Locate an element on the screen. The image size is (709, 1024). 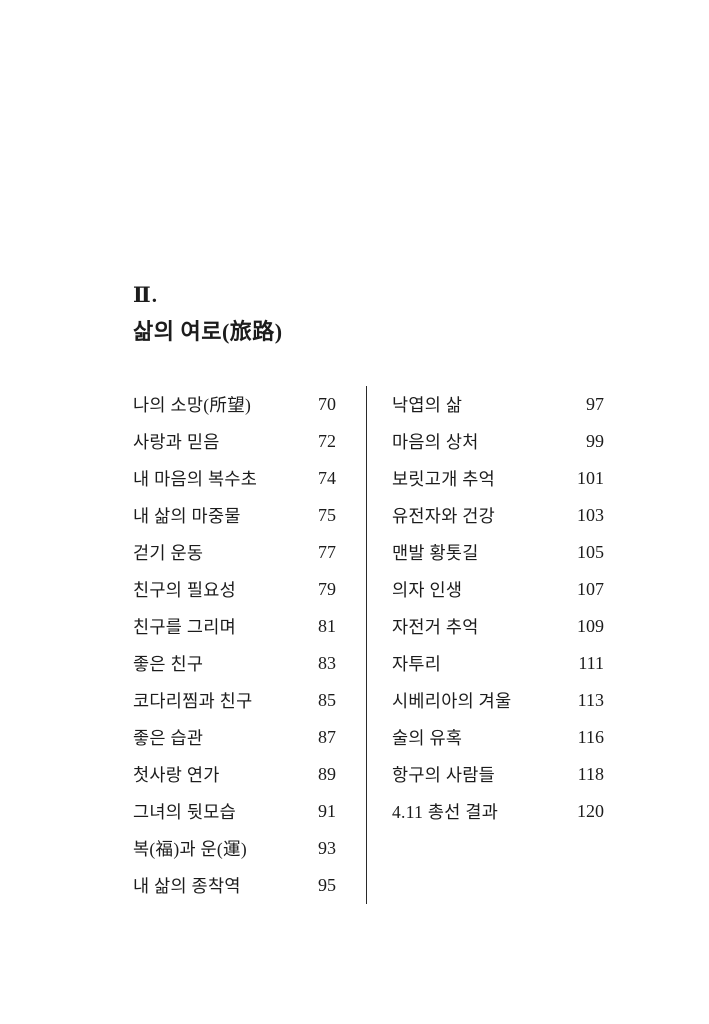
toc-entry-page: 111 is located at coordinates (591, 663).